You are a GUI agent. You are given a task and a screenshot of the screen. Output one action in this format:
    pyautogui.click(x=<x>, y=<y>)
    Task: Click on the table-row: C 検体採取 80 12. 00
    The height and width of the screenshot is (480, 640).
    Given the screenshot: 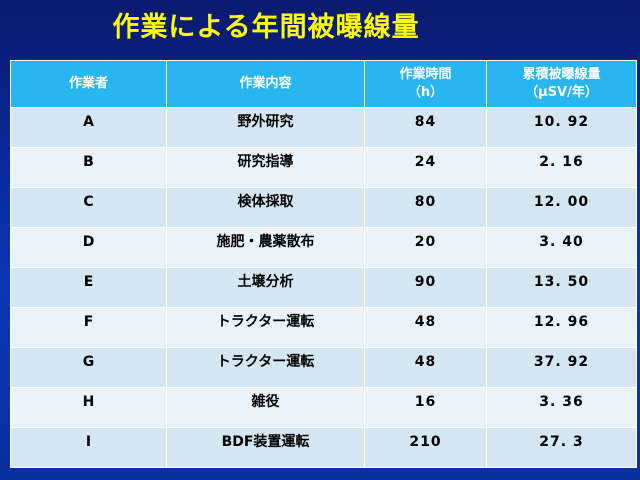 What is the action you would take?
    pyautogui.click(x=323, y=207)
    